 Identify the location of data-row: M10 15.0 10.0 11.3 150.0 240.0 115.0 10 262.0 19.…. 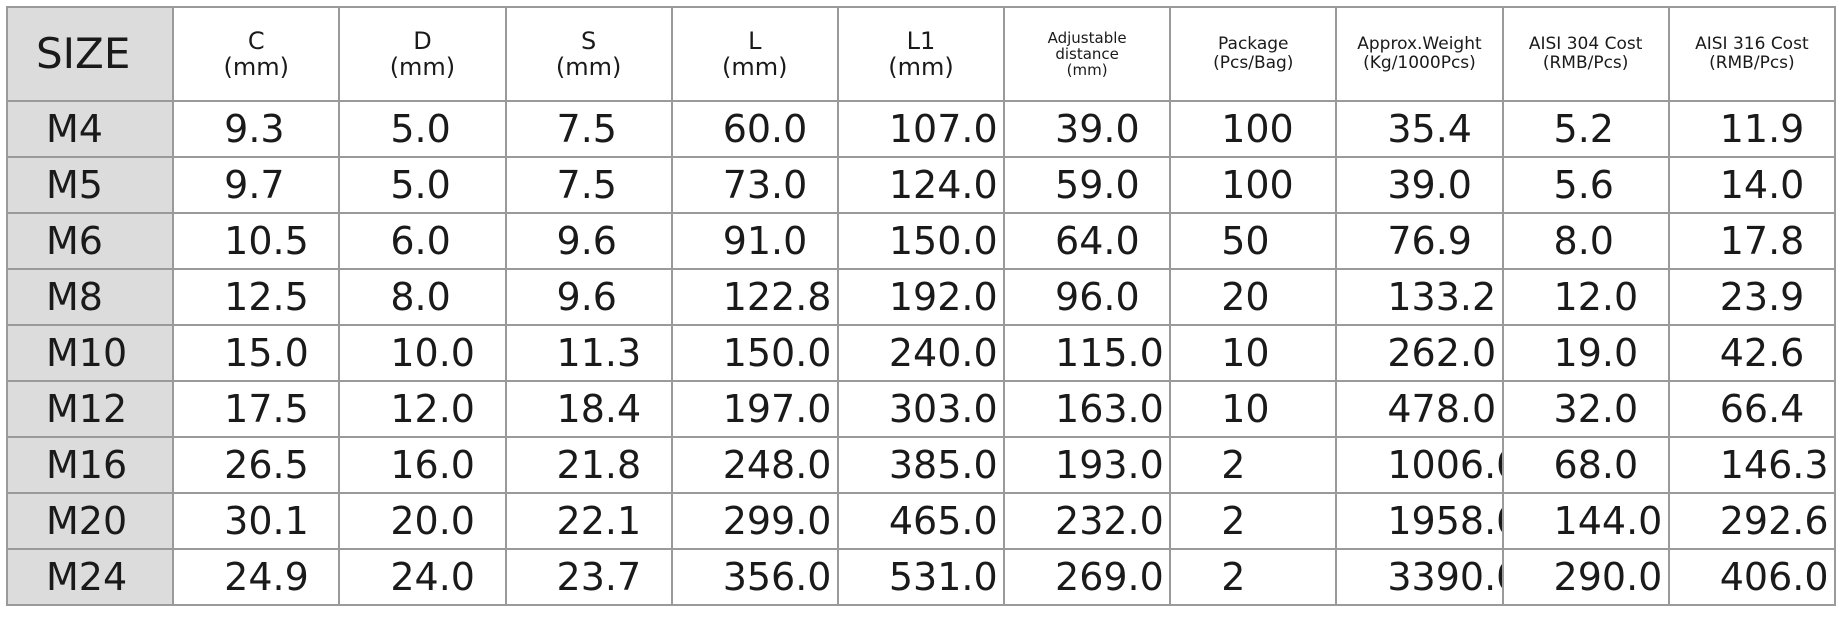
(921, 353).